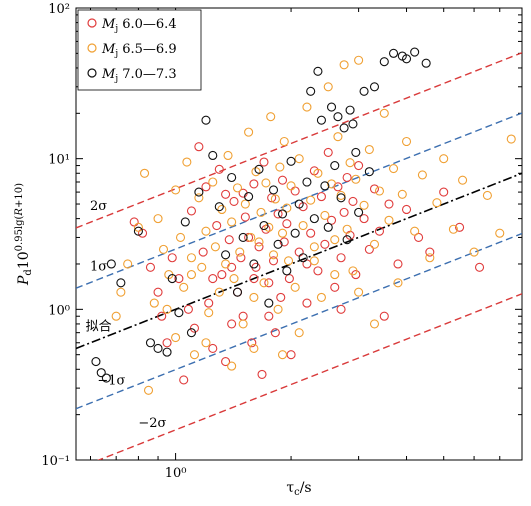 This screenshot has height=506, width=531. I want to click on legend-label: Mj 6.5—6.9, so click(139, 50).